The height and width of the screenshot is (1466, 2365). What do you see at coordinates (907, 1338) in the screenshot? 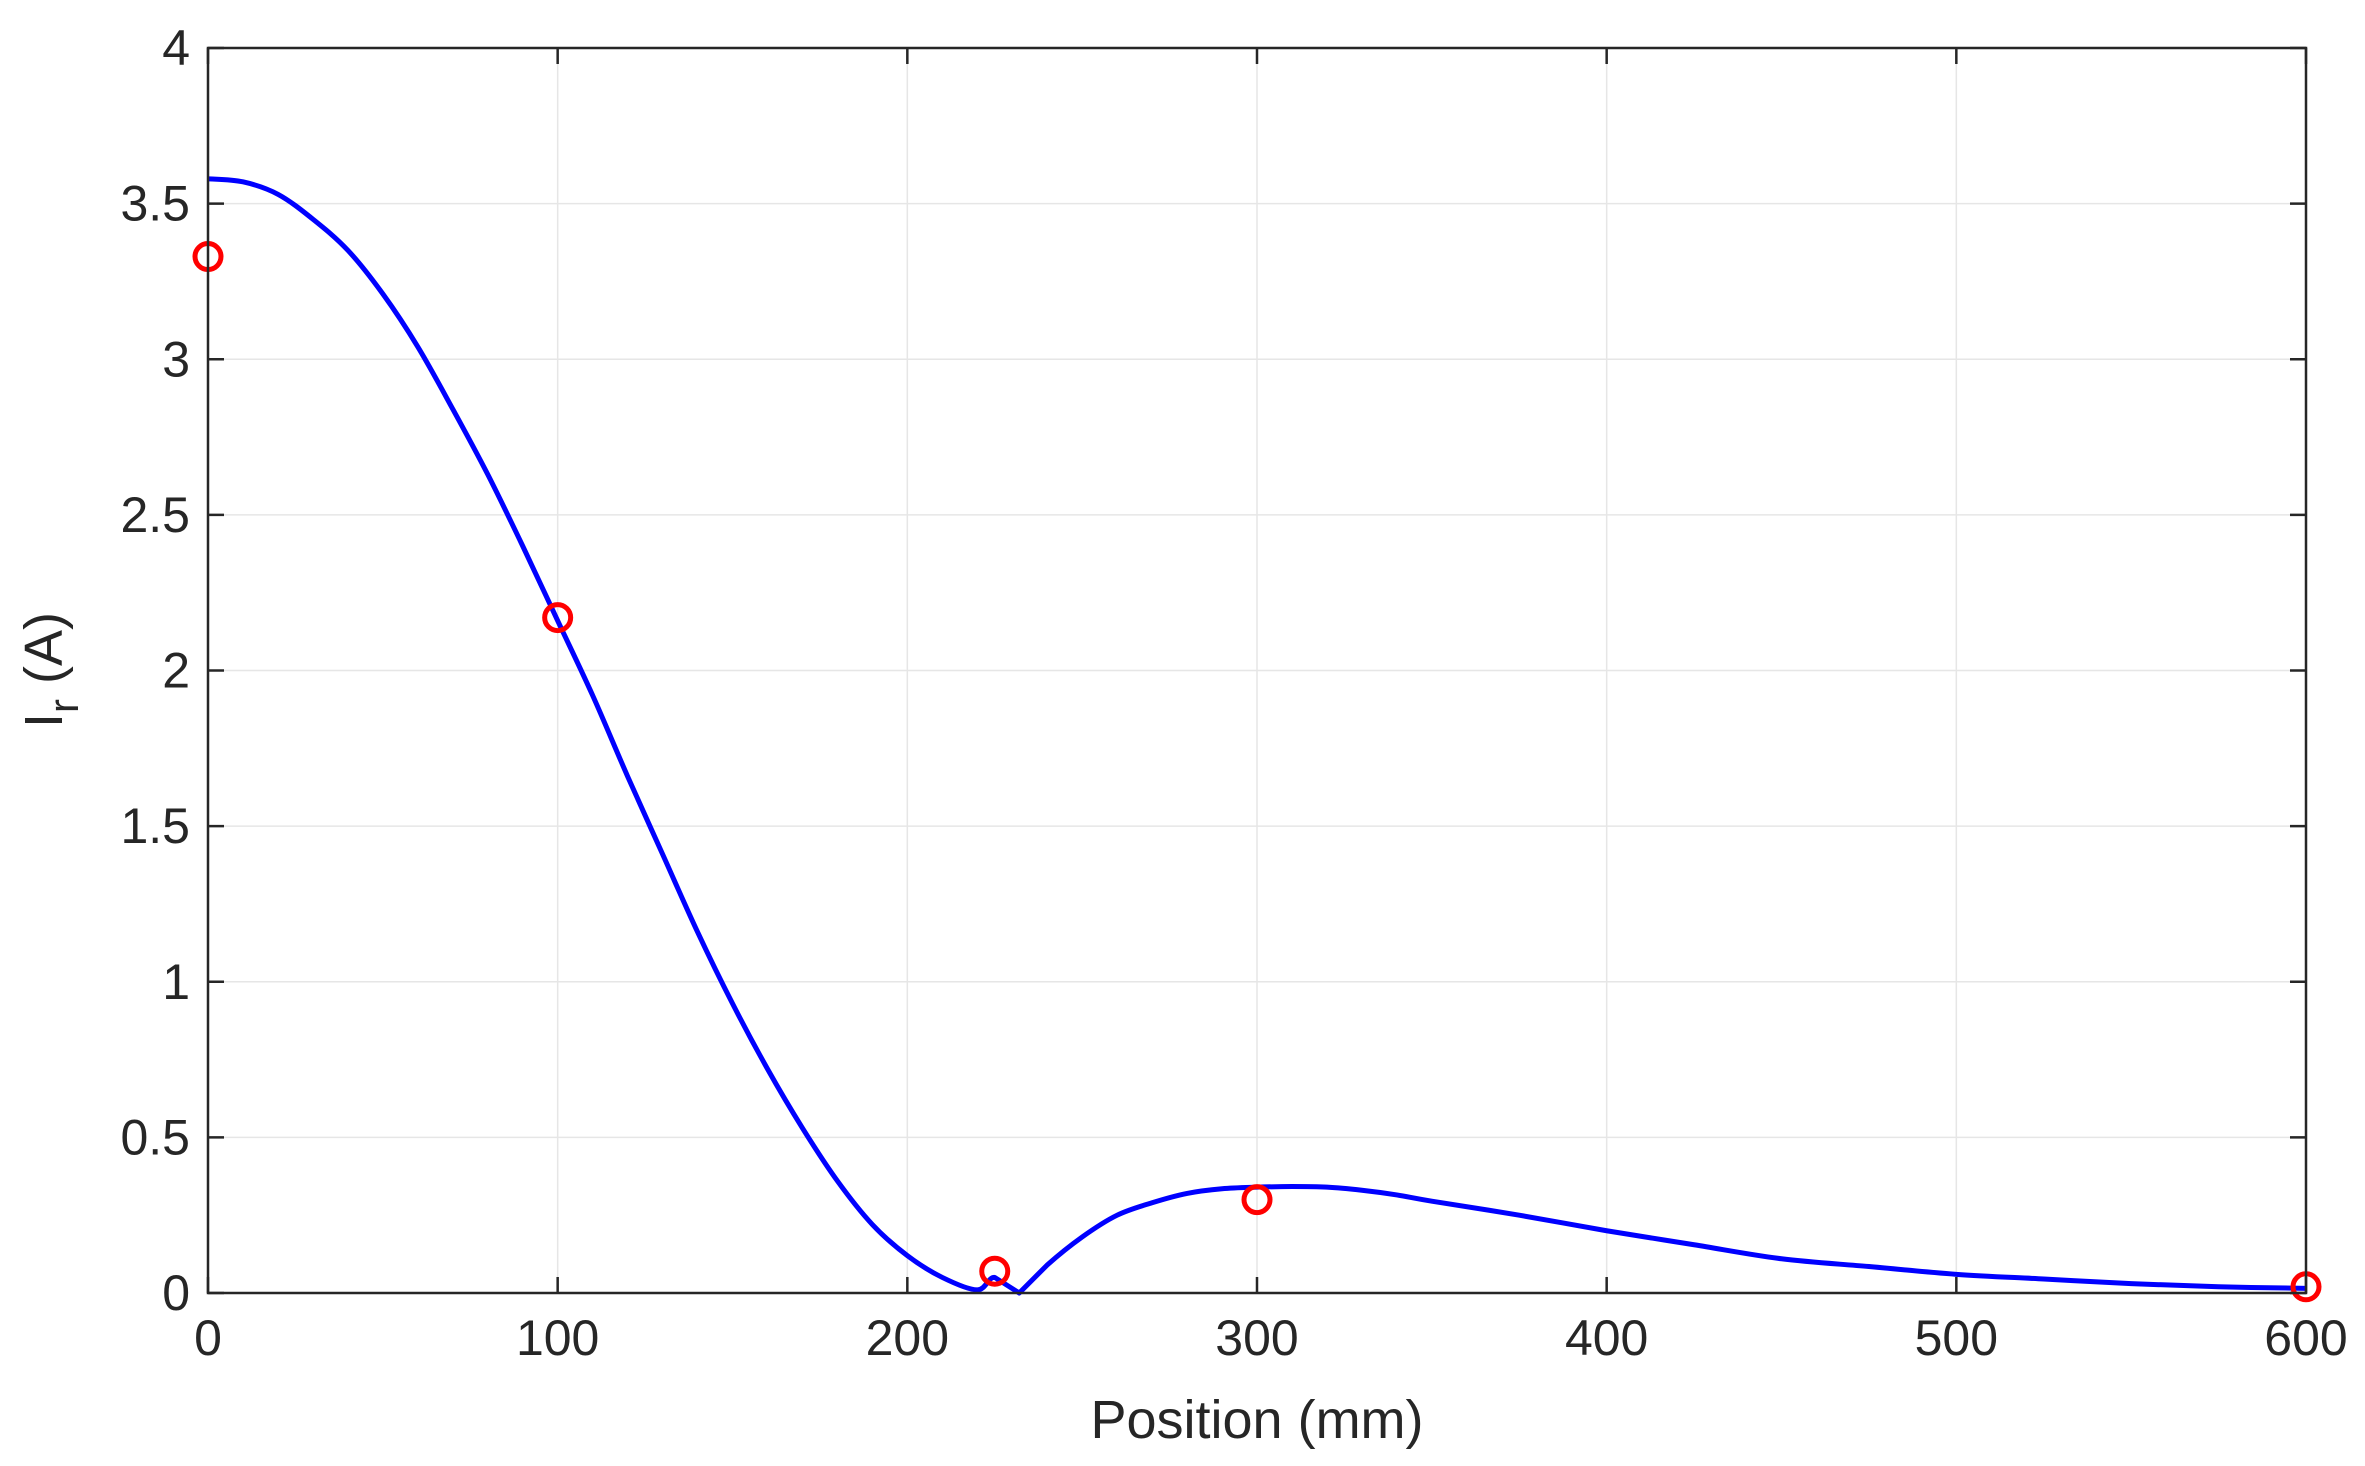
I see `x-tick-label: 200` at bounding box center [907, 1338].